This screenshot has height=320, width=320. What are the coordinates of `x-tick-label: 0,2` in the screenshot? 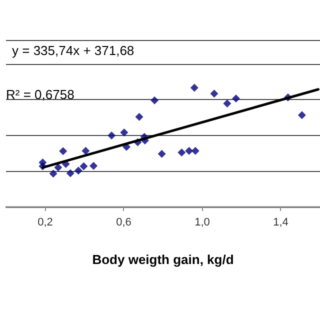 It's located at (45, 222).